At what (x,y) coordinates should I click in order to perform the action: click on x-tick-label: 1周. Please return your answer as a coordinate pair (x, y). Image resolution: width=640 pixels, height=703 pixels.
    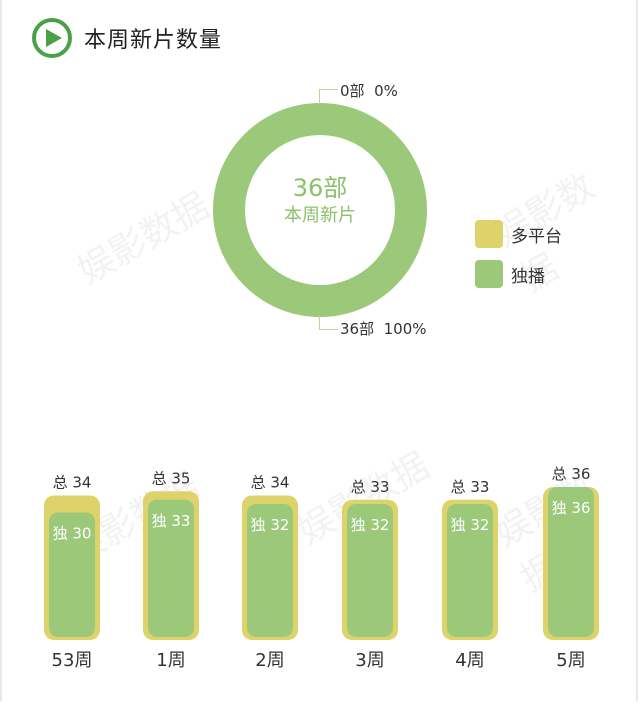
    Looking at the image, I should click on (170, 660).